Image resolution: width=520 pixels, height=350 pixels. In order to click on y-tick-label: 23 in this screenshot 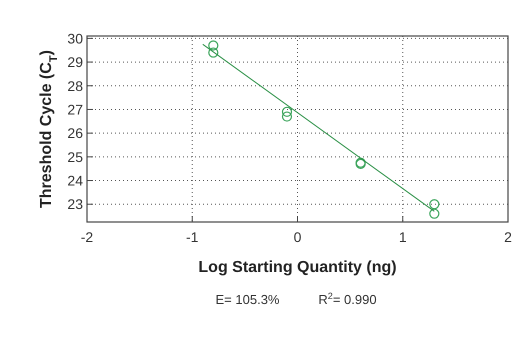, I will do `click(75, 204)`.